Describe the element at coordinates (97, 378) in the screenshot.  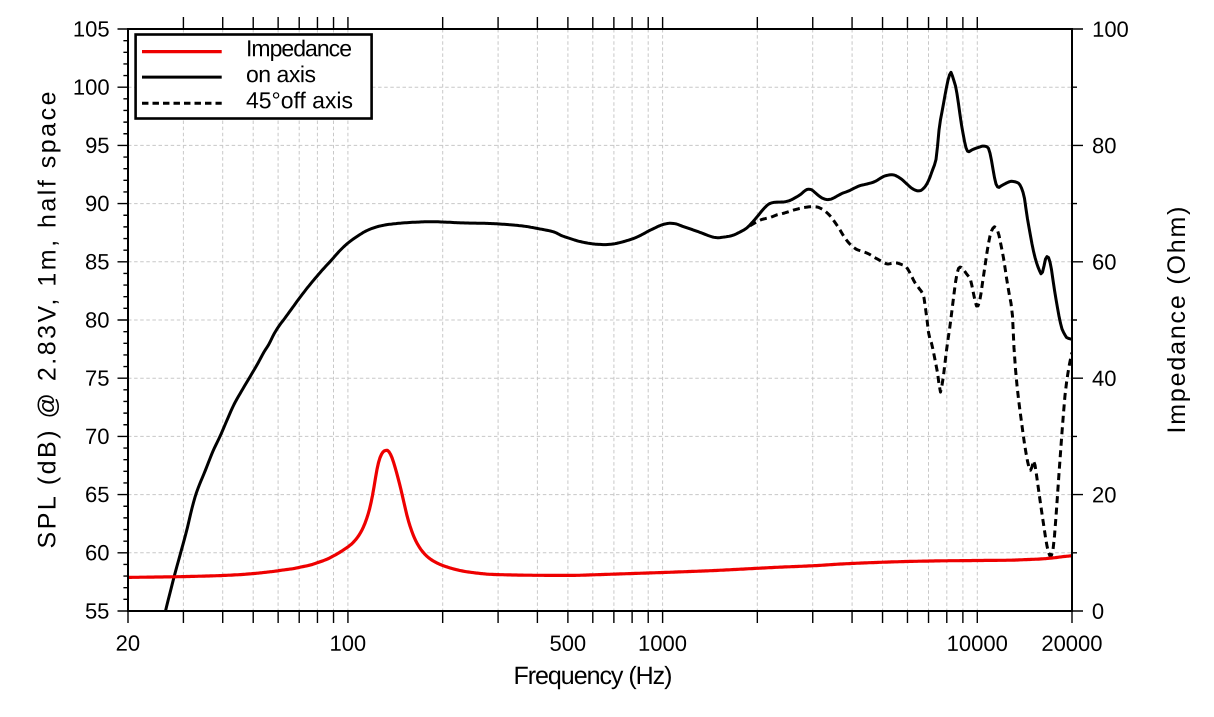
I see `svg-text: 75` at that location.